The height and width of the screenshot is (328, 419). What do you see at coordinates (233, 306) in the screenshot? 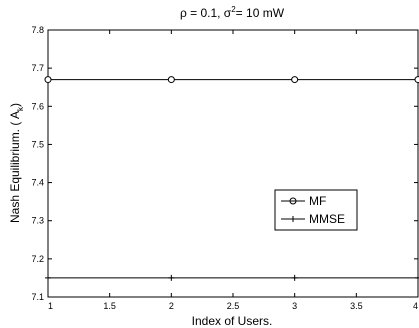
I see `x-tick-label: 2.5` at bounding box center [233, 306].